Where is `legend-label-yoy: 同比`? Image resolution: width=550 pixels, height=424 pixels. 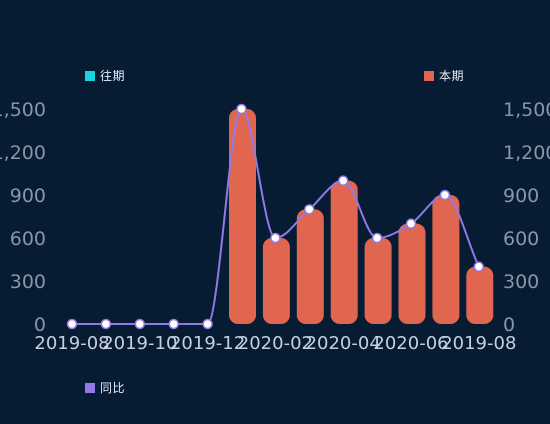 legend-label-yoy: 同比 is located at coordinates (113, 388).